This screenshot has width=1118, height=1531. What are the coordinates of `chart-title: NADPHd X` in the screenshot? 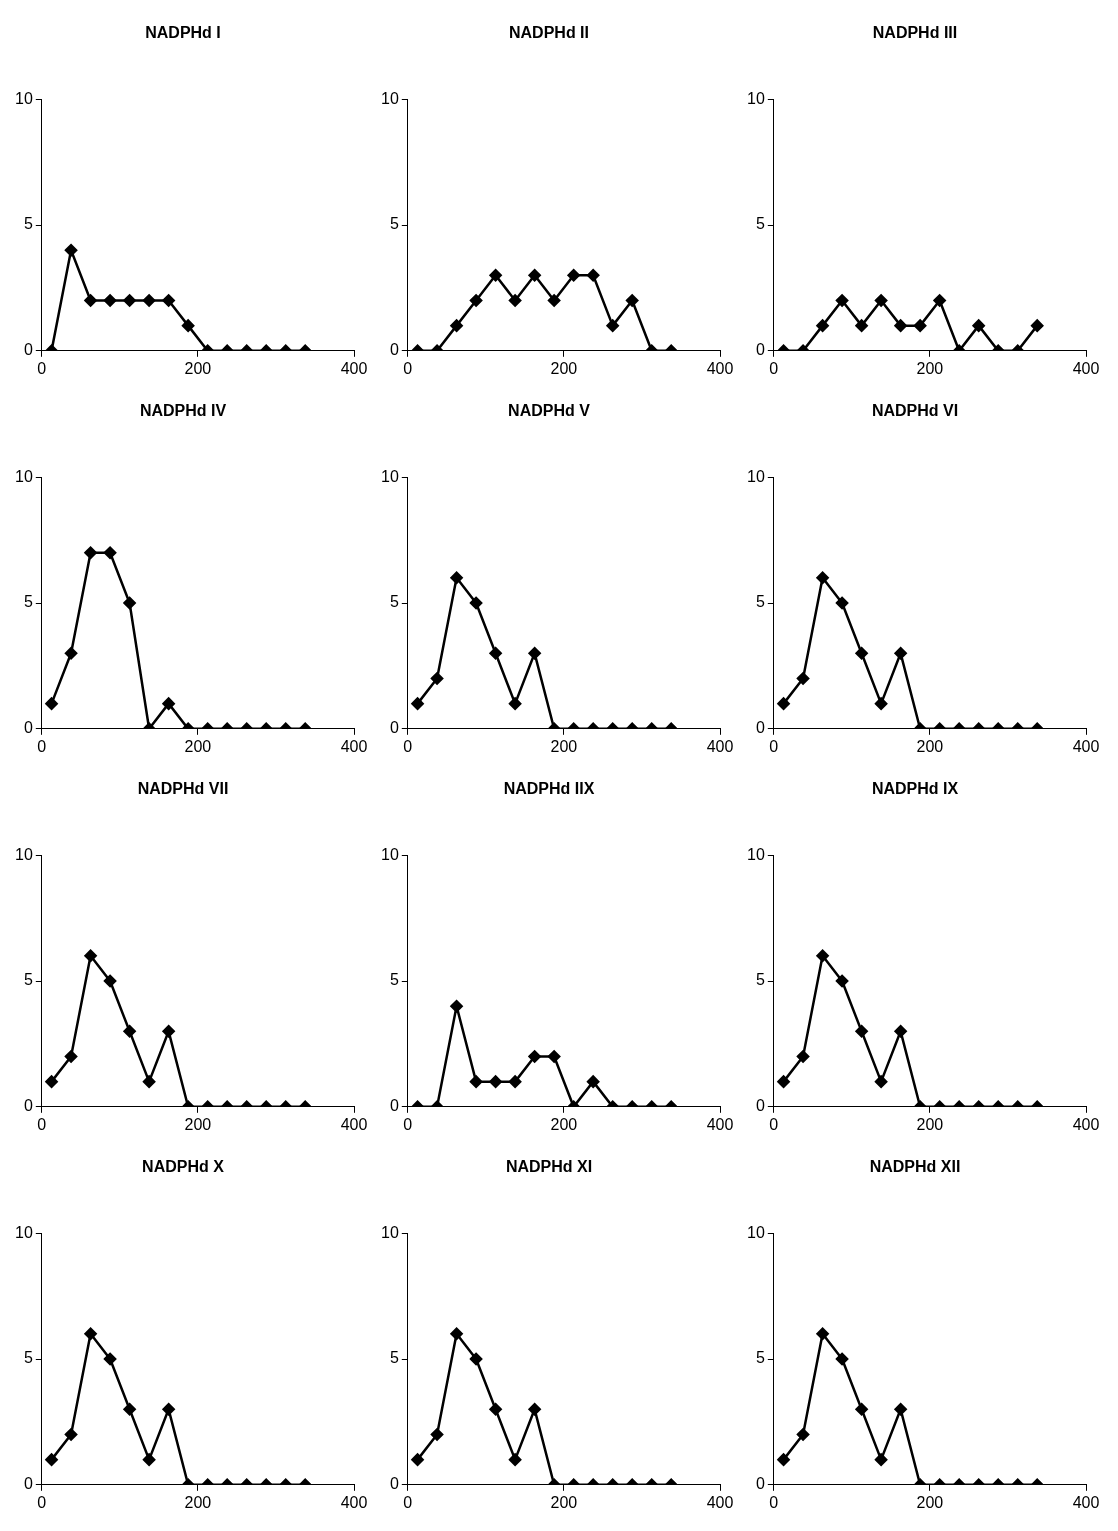 It's located at (183, 1167).